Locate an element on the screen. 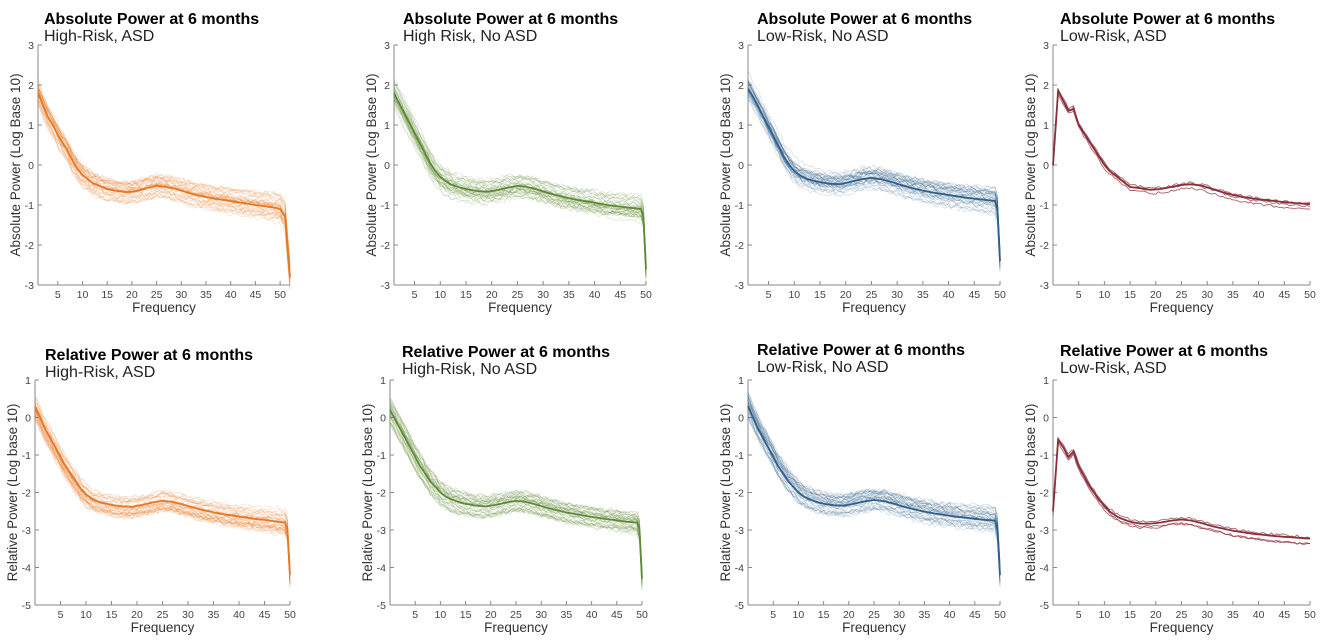 This screenshot has height=640, width=1320. y-tick-label: -3 is located at coordinates (739, 531).